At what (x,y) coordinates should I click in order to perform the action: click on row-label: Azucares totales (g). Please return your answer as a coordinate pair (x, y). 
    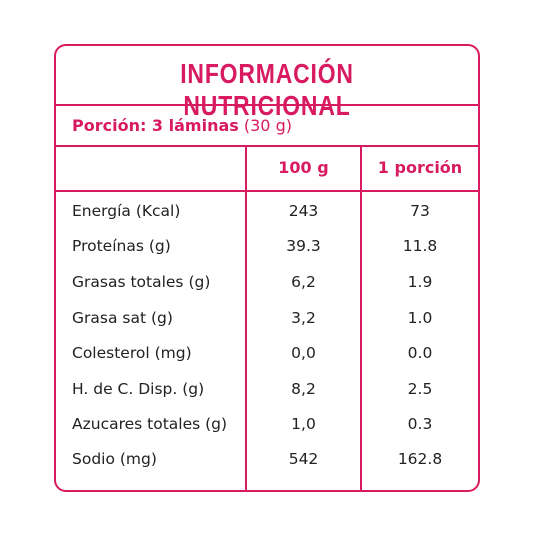
    Looking at the image, I should click on (150, 424).